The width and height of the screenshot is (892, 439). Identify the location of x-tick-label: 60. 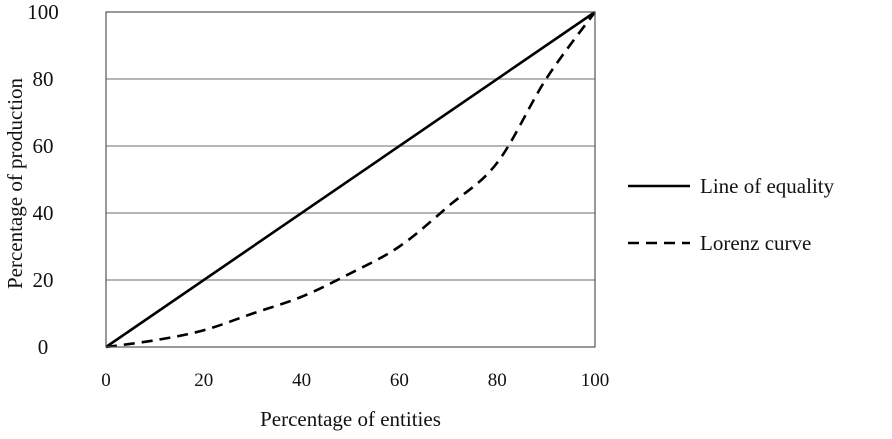
(399, 380).